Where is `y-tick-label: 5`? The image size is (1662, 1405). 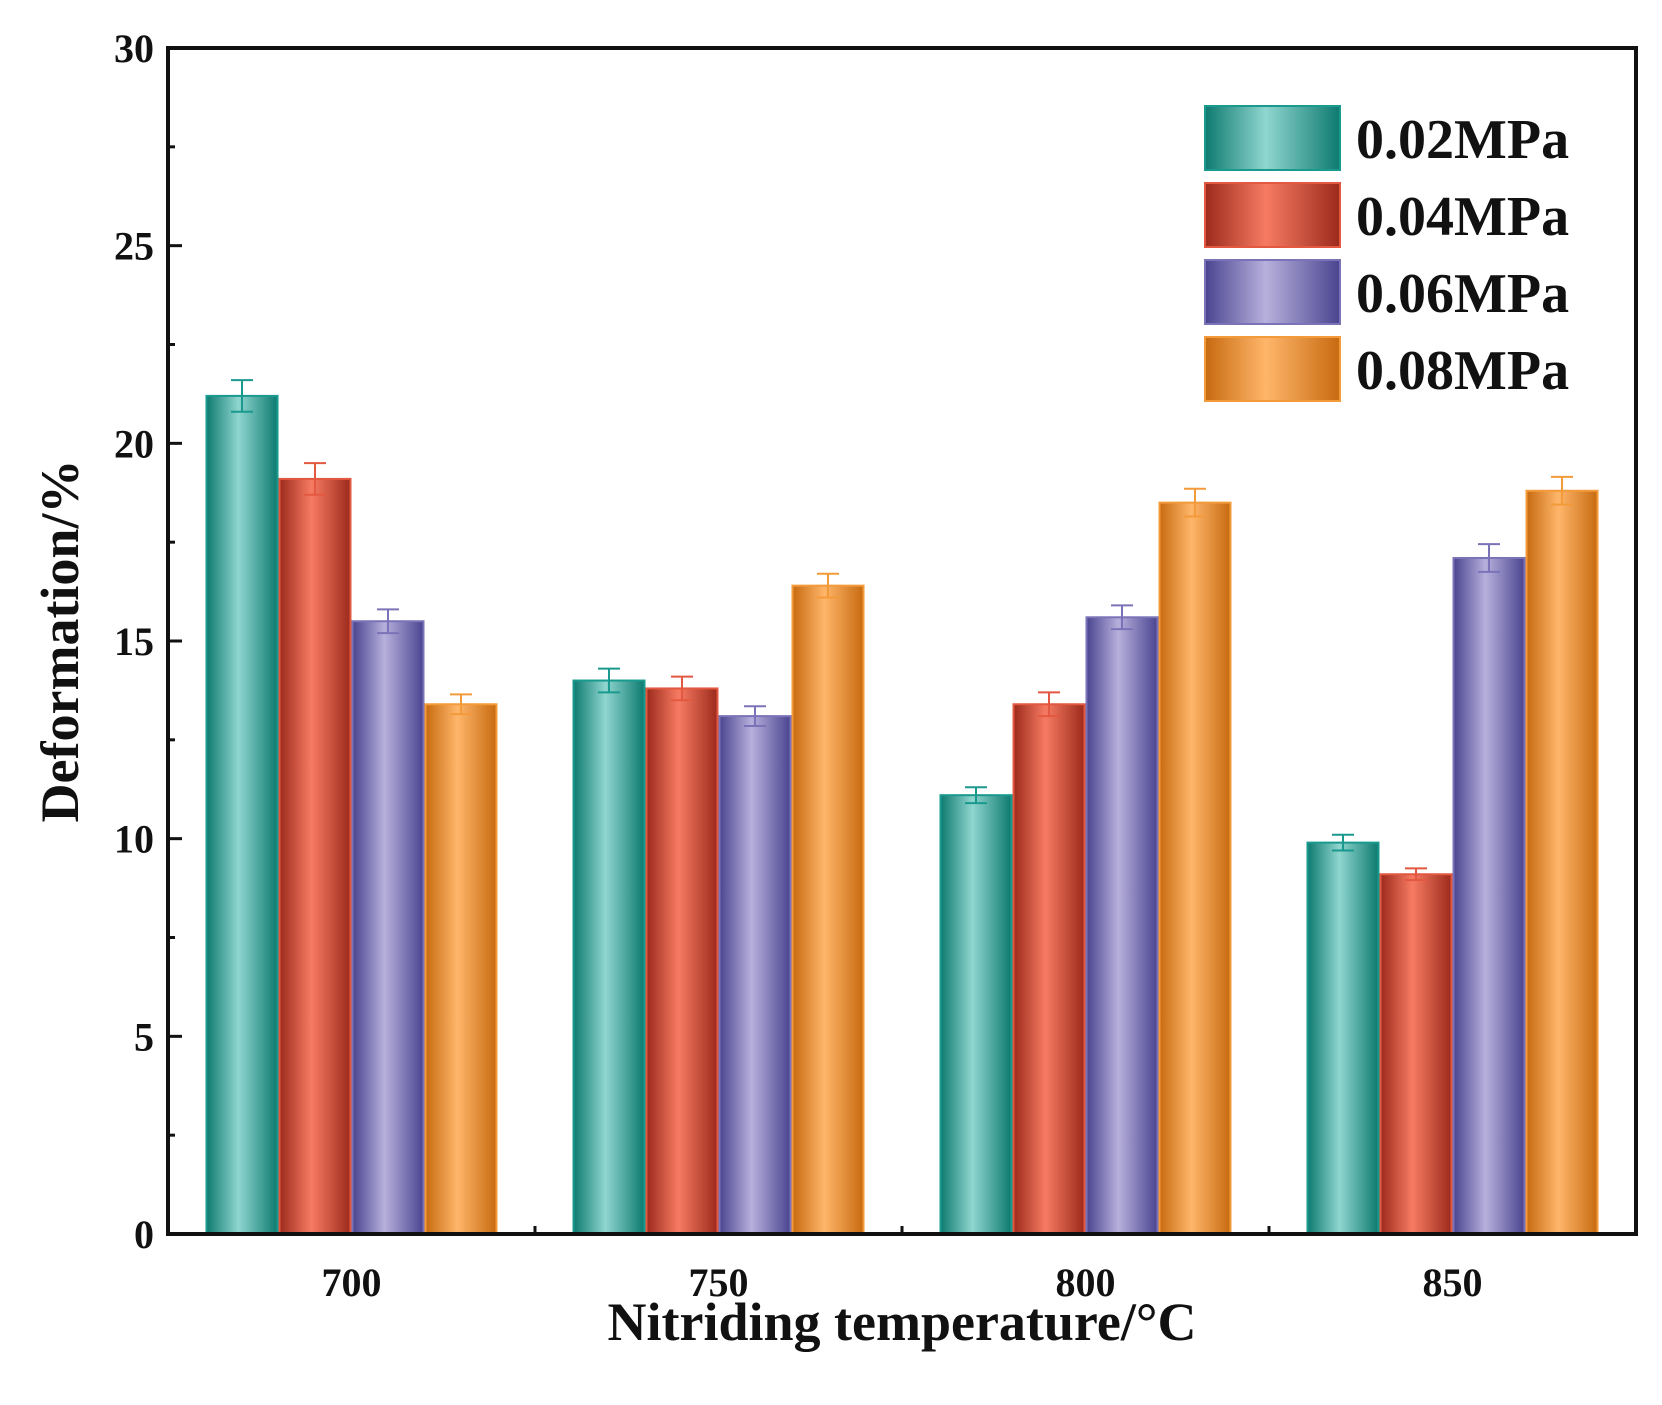
y-tick-label: 5 is located at coordinates (144, 1036).